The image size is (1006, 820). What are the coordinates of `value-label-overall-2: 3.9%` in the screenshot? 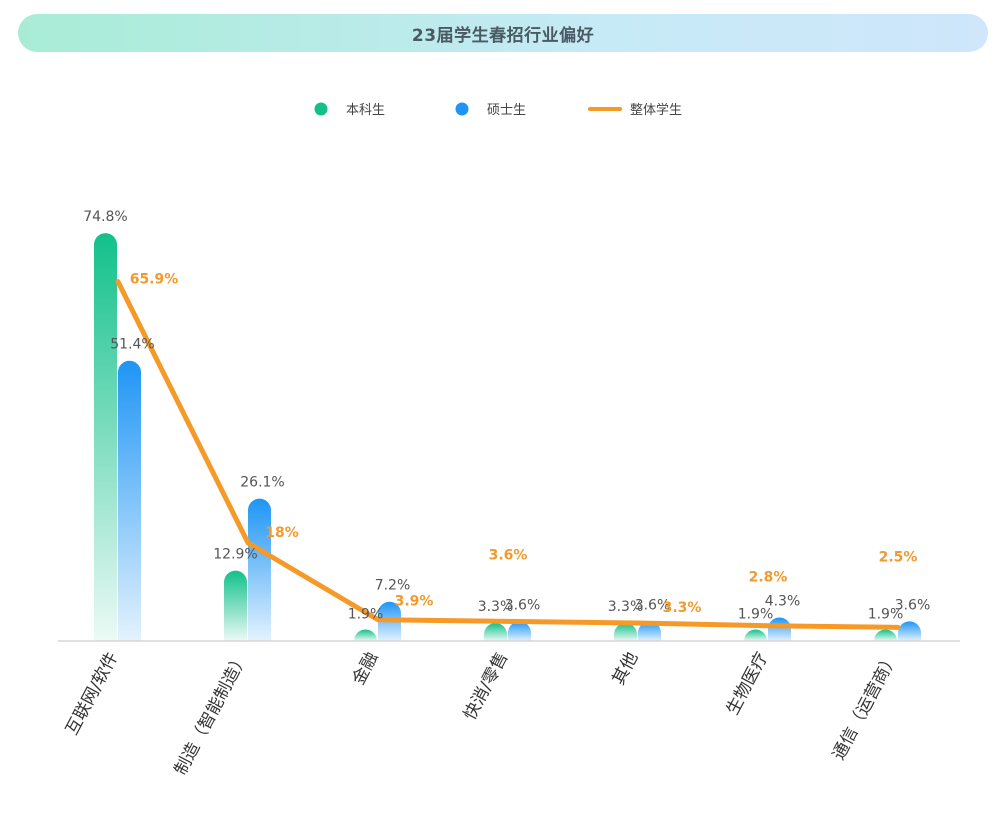 It's located at (414, 602).